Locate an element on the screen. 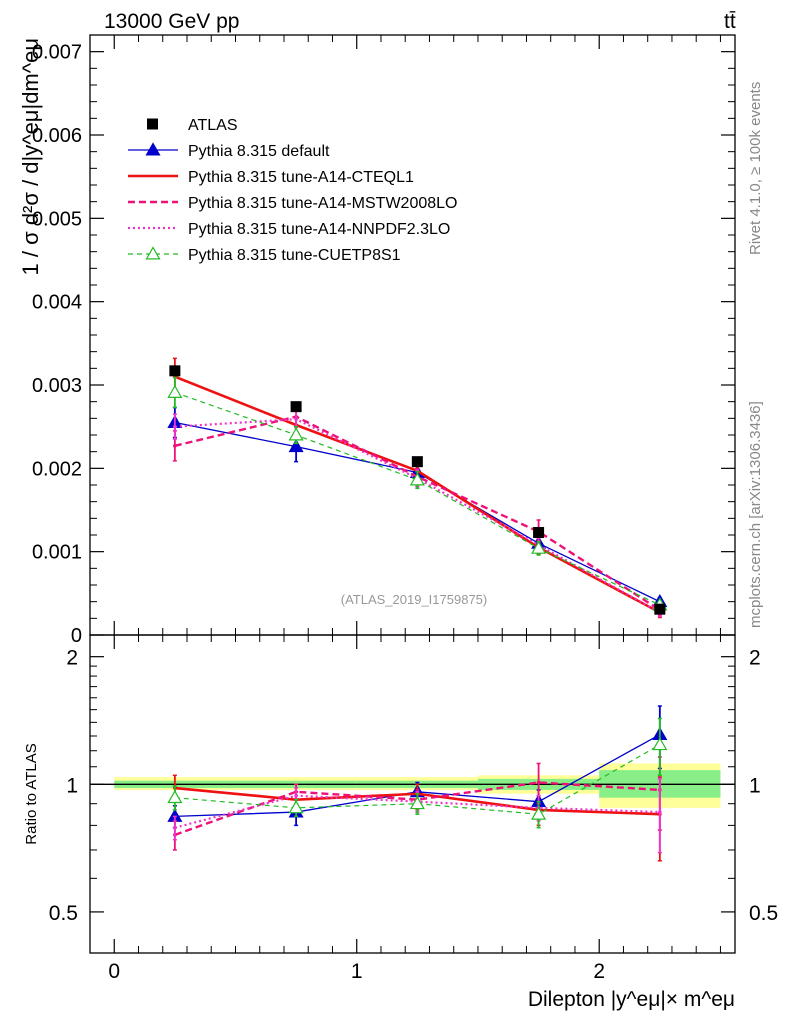 This screenshot has height=1024, width=786. main-series-1-line is located at coordinates (417, 494).